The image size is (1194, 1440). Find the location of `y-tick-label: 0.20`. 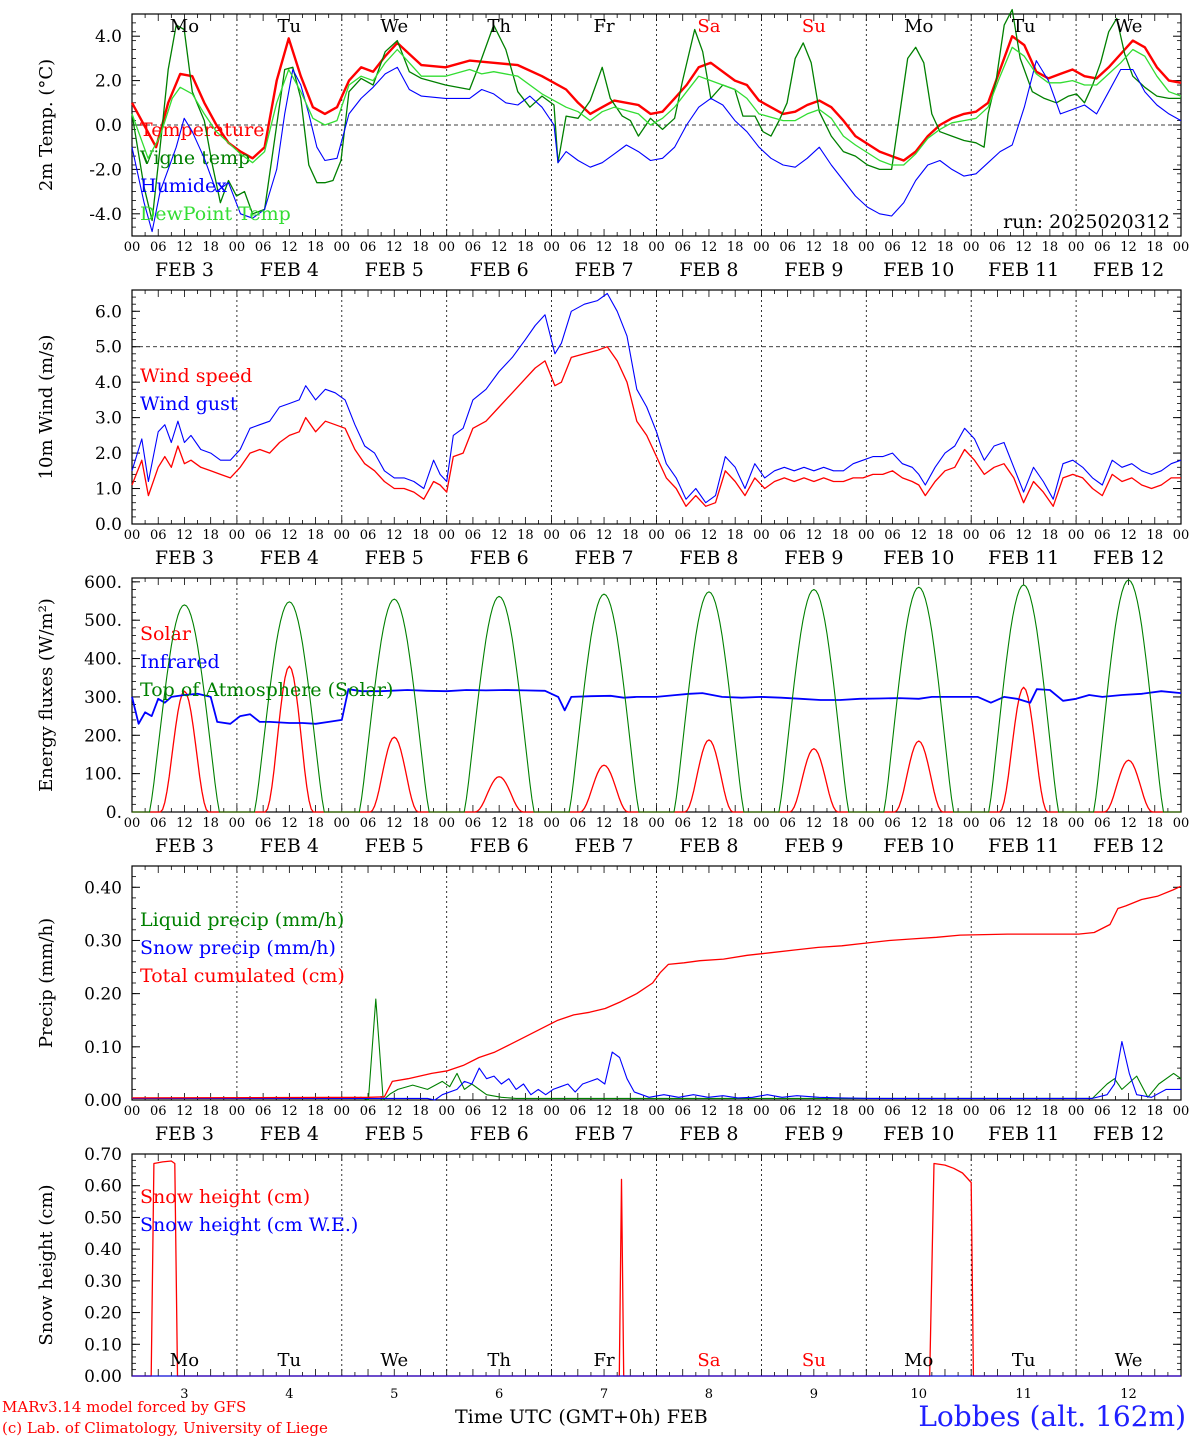

y-tick-label: 0.20 is located at coordinates (103, 1314).